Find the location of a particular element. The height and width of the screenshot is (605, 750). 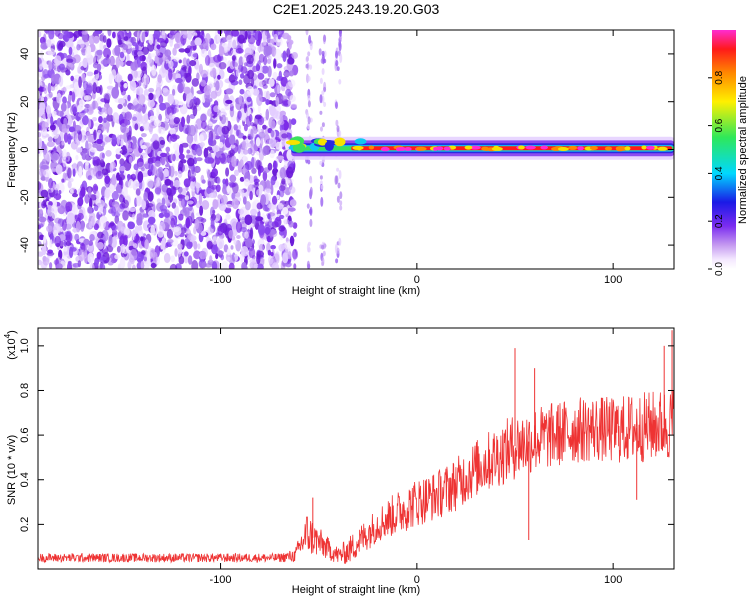

colorbar-tick-label: 0.0 is located at coordinates (719, 269).